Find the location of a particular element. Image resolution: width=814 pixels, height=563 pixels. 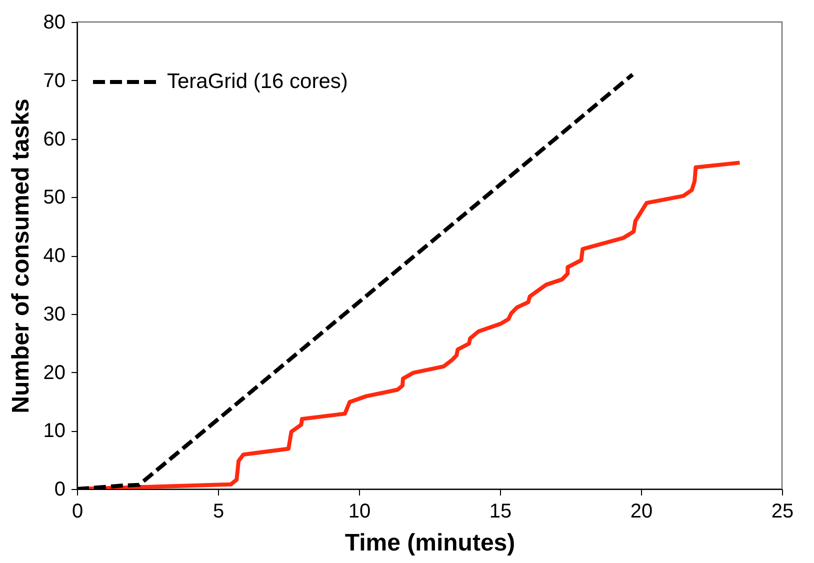

y-tick-label: 30 is located at coordinates (54, 314).